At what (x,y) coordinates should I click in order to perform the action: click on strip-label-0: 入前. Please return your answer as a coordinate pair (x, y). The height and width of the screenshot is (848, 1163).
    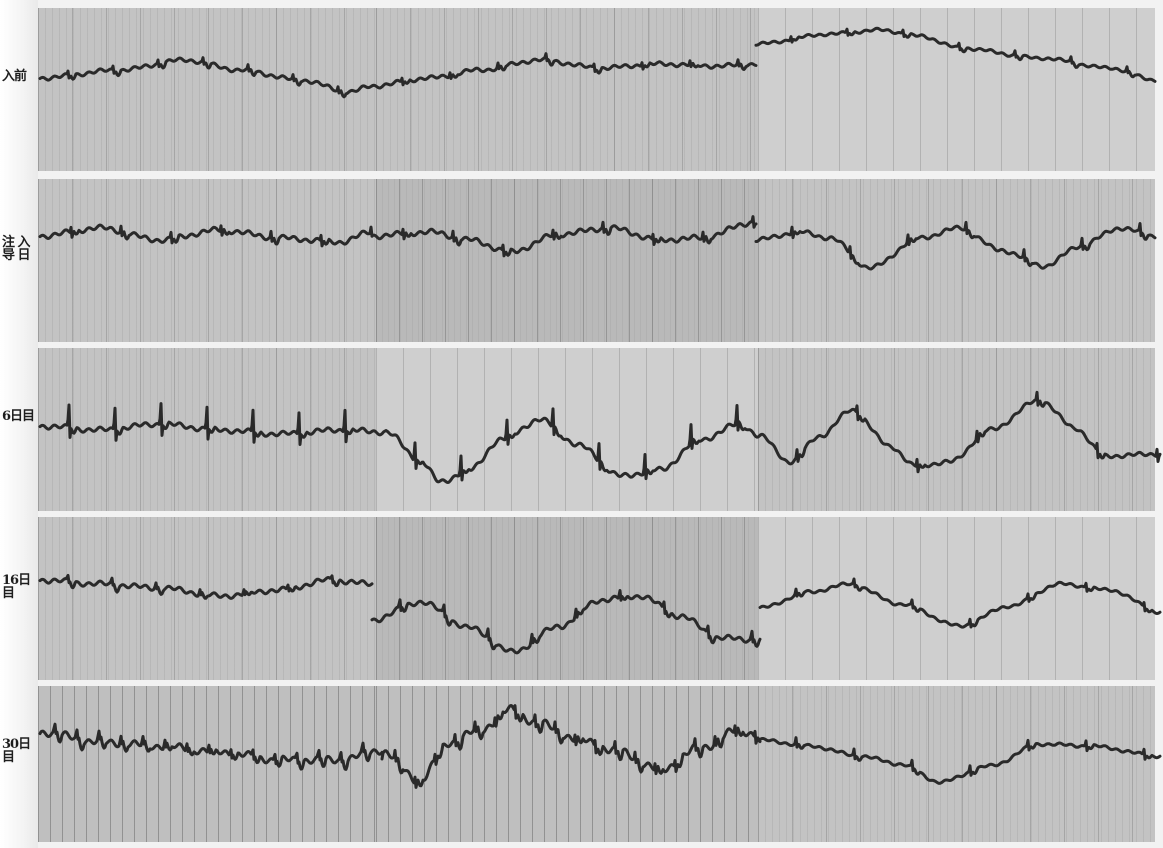
    Looking at the image, I should click on (14, 76).